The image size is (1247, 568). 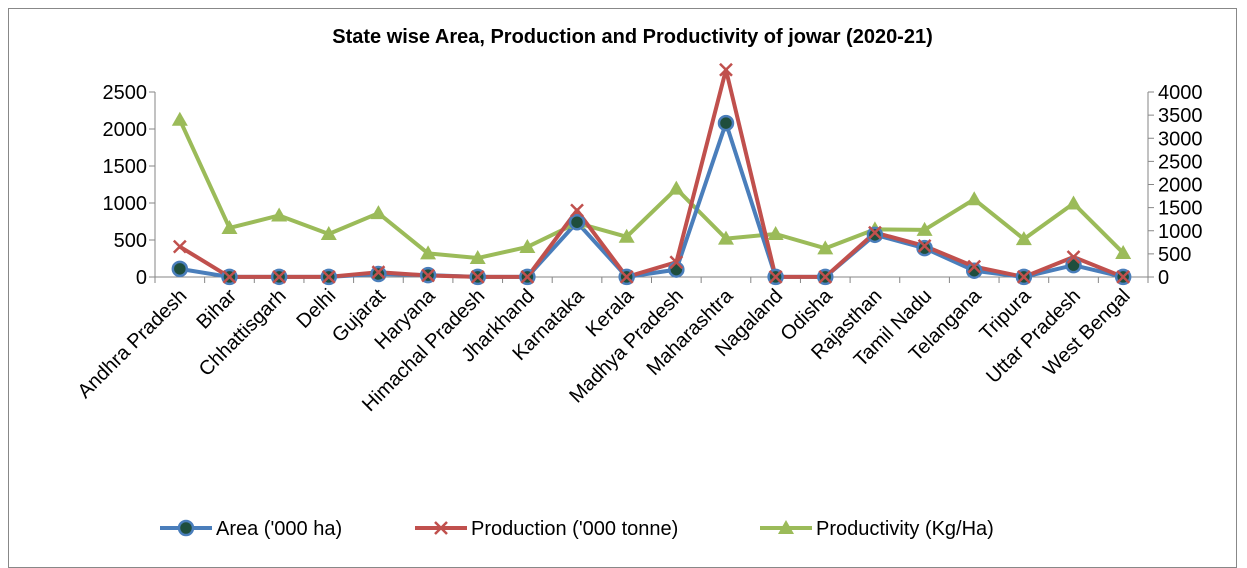 What do you see at coordinates (1180, 232) in the screenshot?
I see `right-tick-label: 1000` at bounding box center [1180, 232].